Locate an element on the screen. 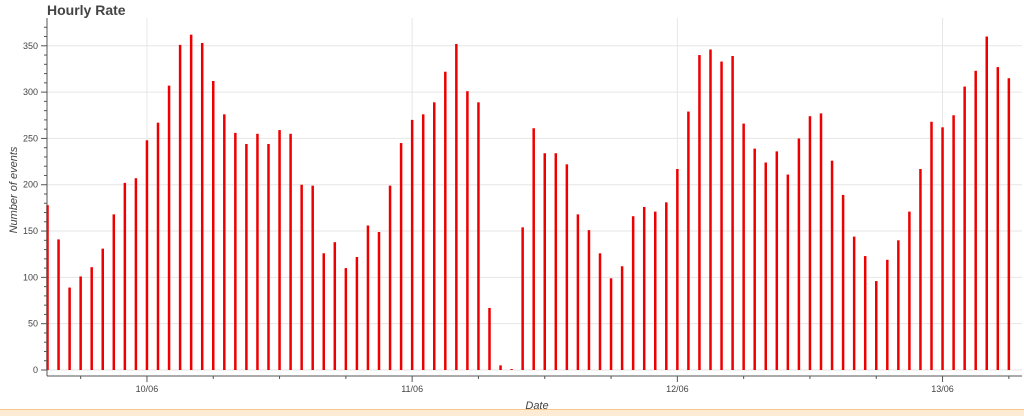 Image resolution: width=1024 pixels, height=416 pixels. x-tick-label: 11/06 is located at coordinates (412, 389).